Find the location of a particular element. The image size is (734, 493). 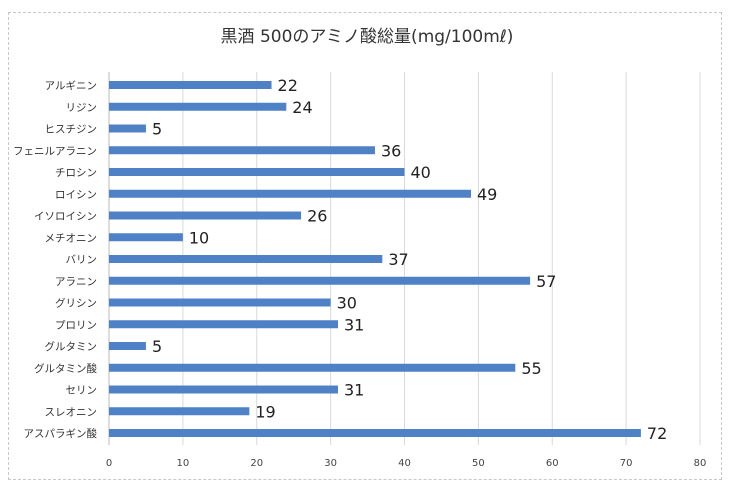

x-tick-label: 0 is located at coordinates (109, 463).